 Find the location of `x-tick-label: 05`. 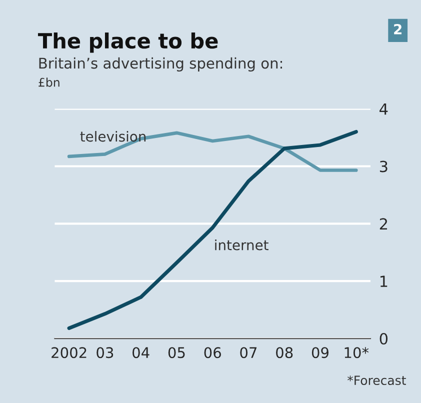

x-tick-label: 05 is located at coordinates (176, 352).